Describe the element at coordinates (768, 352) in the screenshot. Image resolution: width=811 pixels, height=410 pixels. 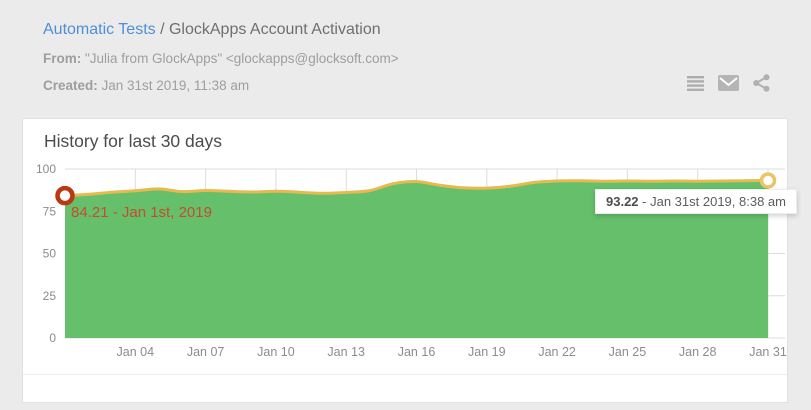
I see `x-tick-label: Jan 31` at that location.